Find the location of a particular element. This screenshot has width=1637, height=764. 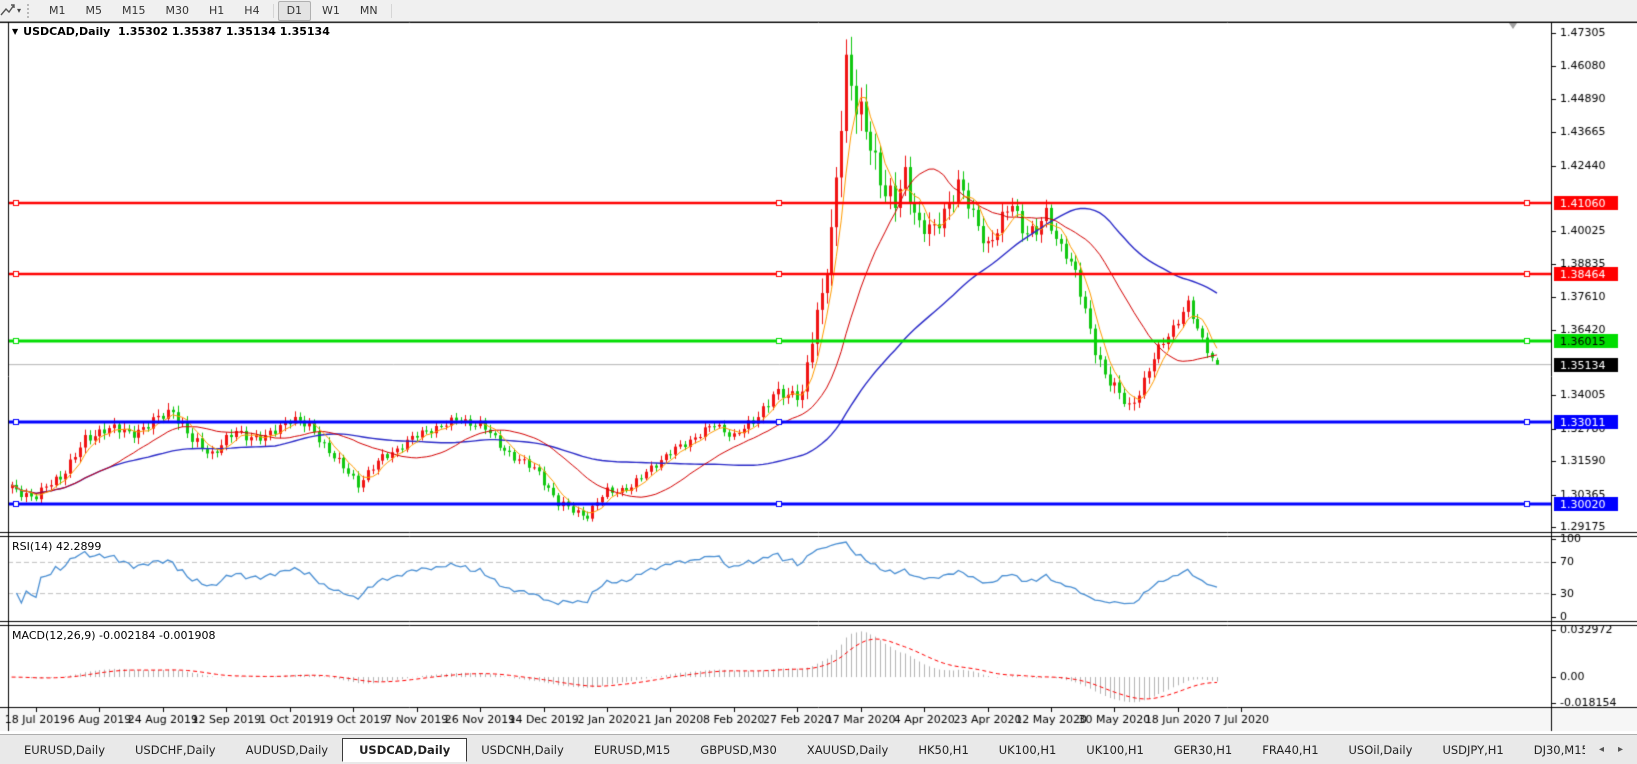

tab-eurusd-m15: EURUSD,M15 is located at coordinates (632, 749).